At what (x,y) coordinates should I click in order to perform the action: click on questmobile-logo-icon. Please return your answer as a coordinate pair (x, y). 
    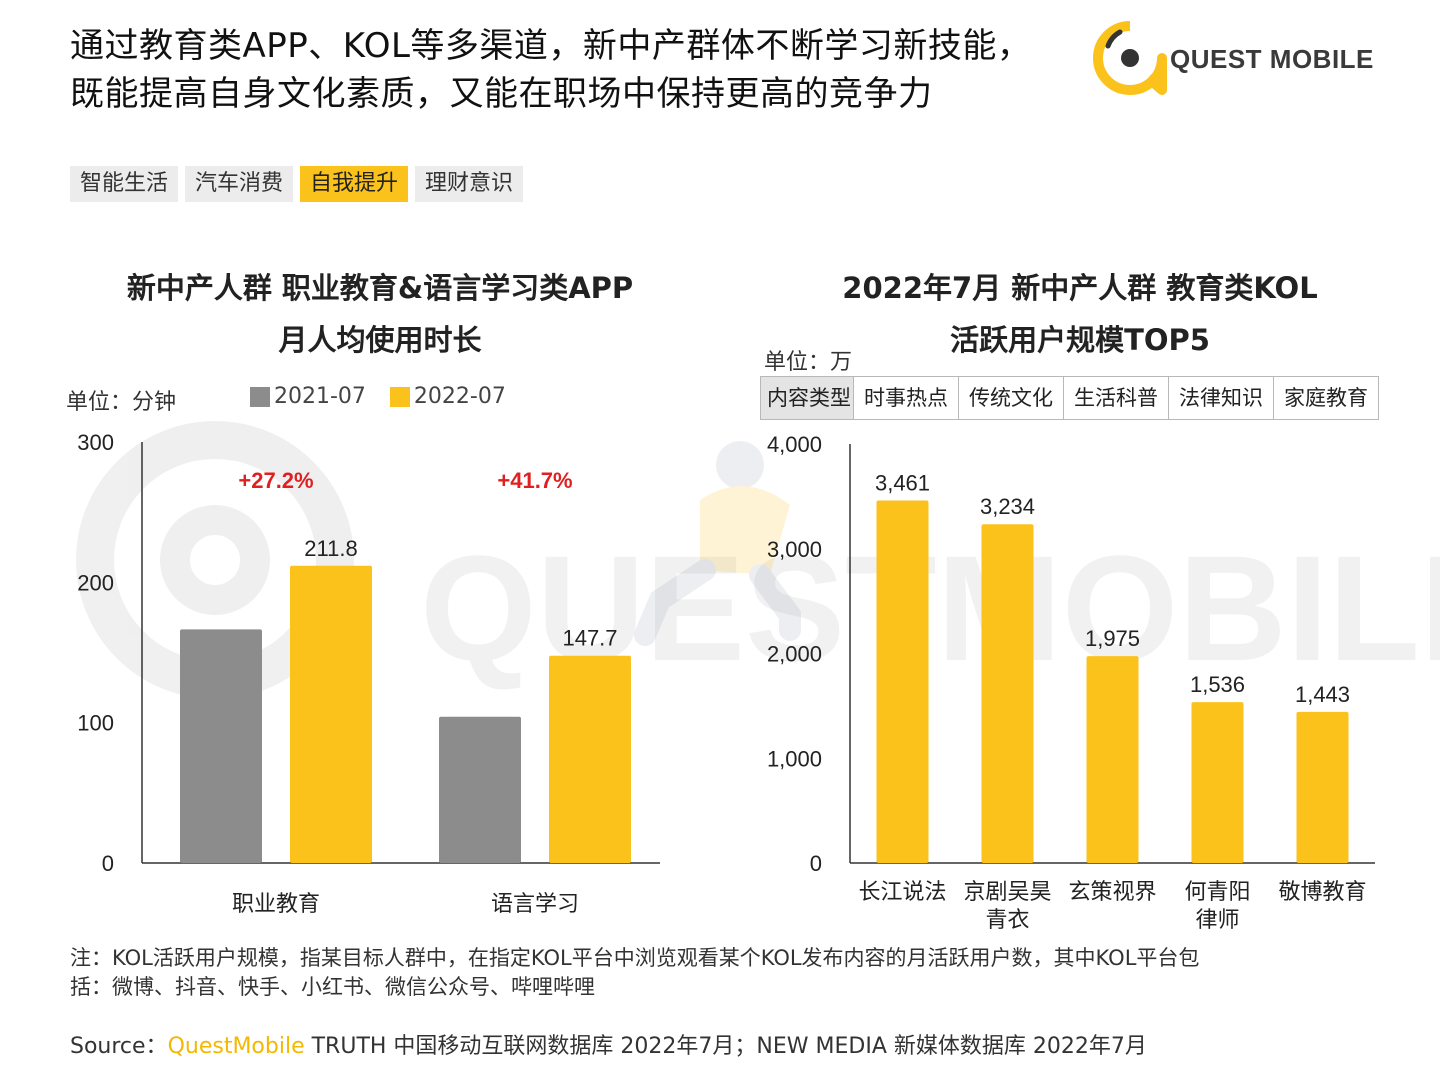
    Looking at the image, I should click on (1130, 58).